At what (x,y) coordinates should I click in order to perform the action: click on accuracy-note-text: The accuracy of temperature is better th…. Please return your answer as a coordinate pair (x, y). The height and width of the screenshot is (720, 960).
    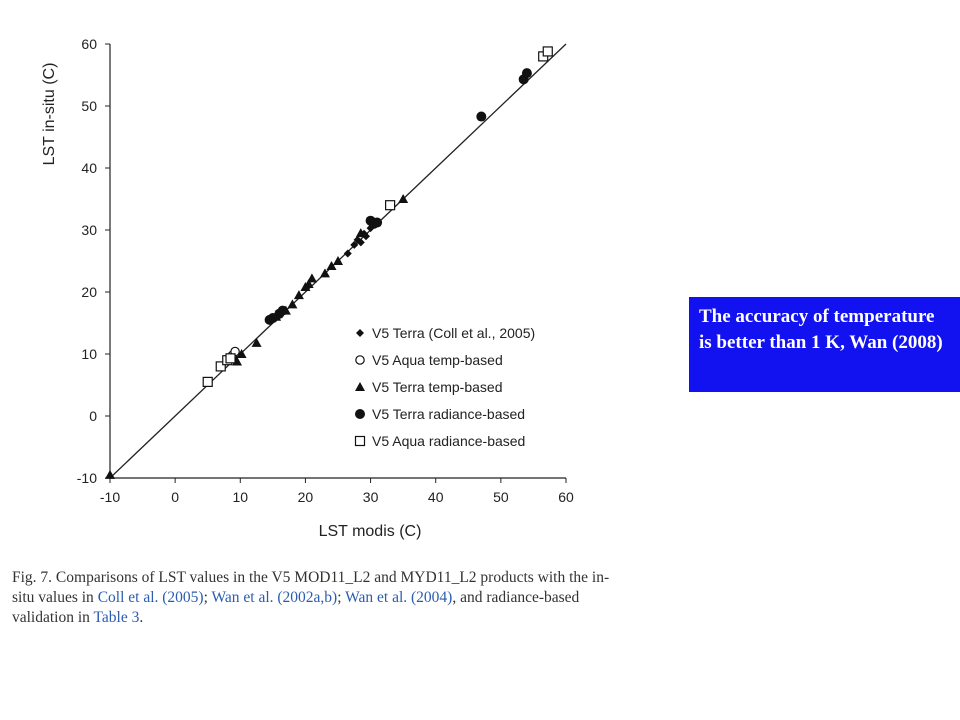
    Looking at the image, I should click on (821, 329).